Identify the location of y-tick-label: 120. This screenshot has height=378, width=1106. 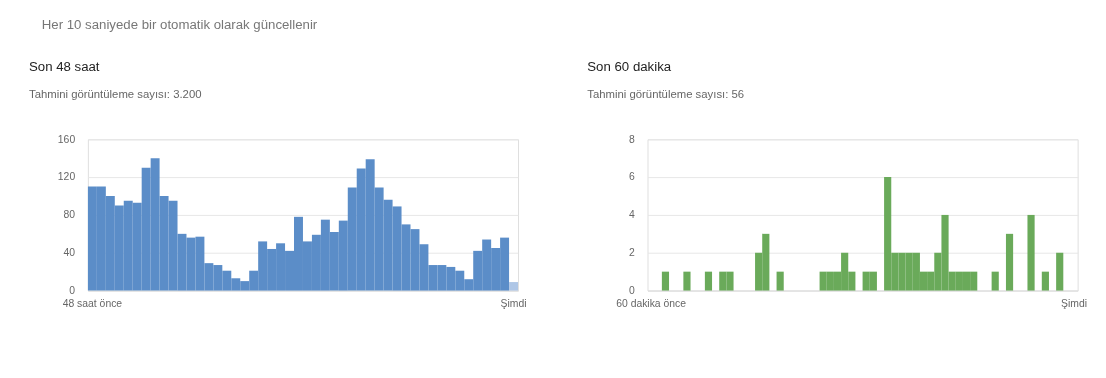
(66, 177).